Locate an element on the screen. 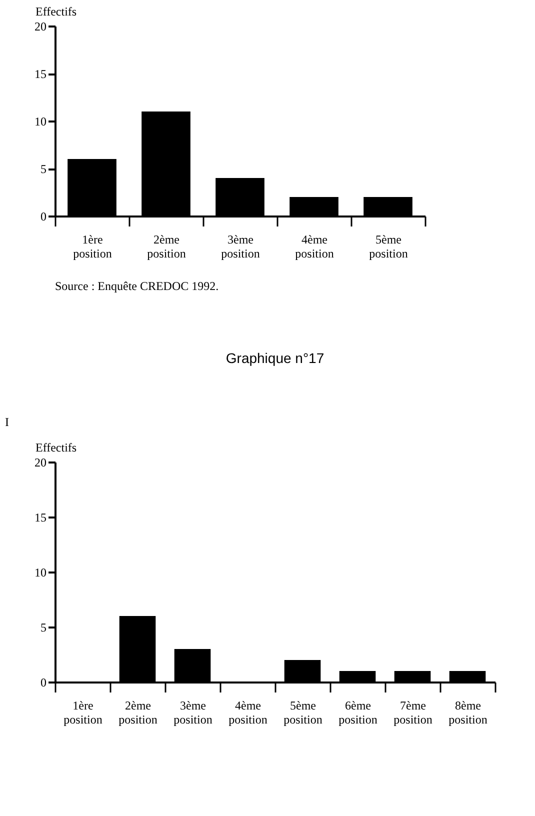 Image resolution: width=535 pixels, height=816 pixels. source-note: Source : Enquête CREDOC 1992. is located at coordinates (137, 286).